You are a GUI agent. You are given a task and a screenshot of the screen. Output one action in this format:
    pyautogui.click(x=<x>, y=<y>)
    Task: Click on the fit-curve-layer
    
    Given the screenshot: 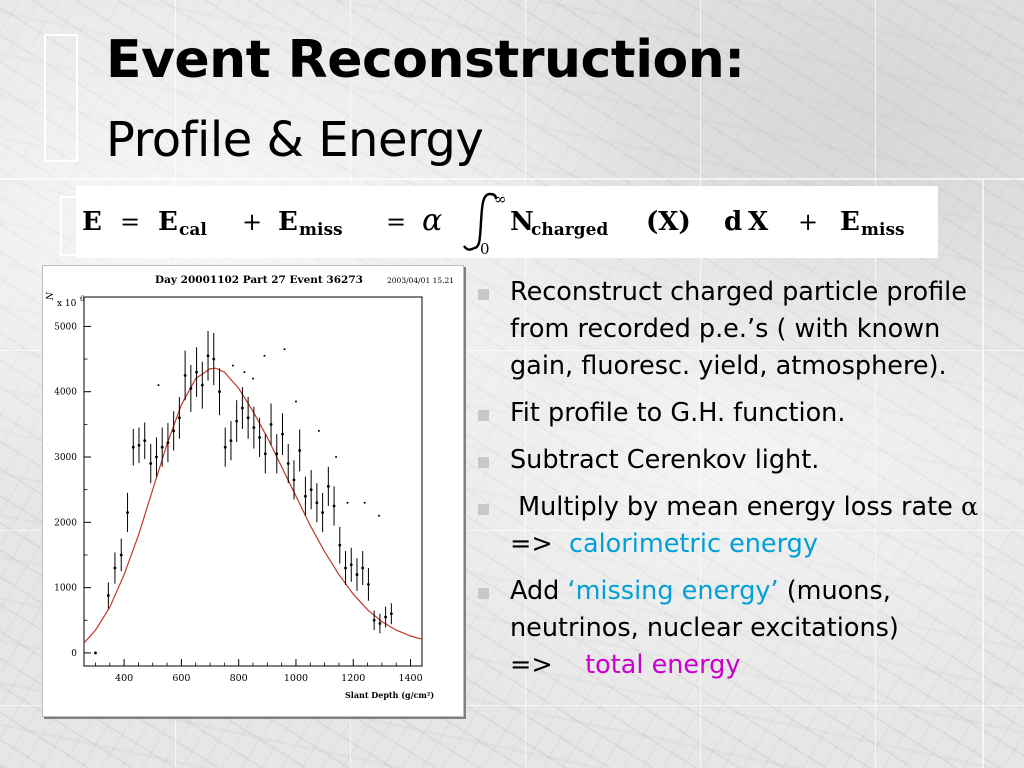 What is the action you would take?
    pyautogui.click(x=253, y=505)
    